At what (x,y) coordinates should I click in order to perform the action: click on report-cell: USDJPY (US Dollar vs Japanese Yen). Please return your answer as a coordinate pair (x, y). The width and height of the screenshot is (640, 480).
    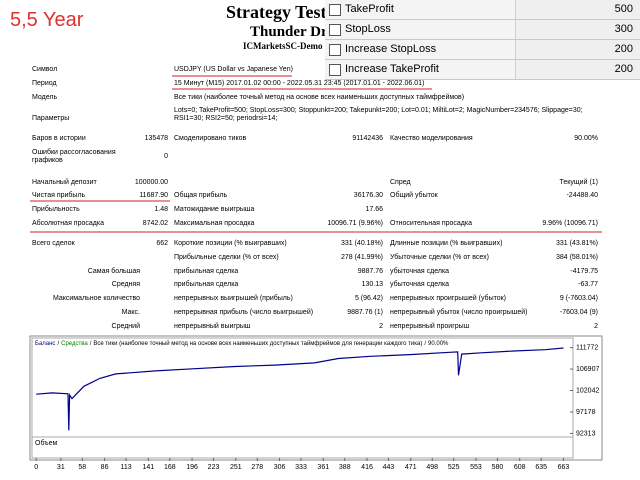
    Looking at the image, I should click on (233, 69).